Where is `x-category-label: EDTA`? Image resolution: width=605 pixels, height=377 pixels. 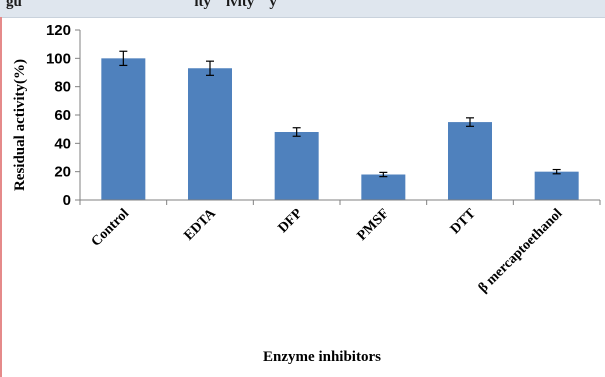 x-category-label: EDTA is located at coordinates (200, 225).